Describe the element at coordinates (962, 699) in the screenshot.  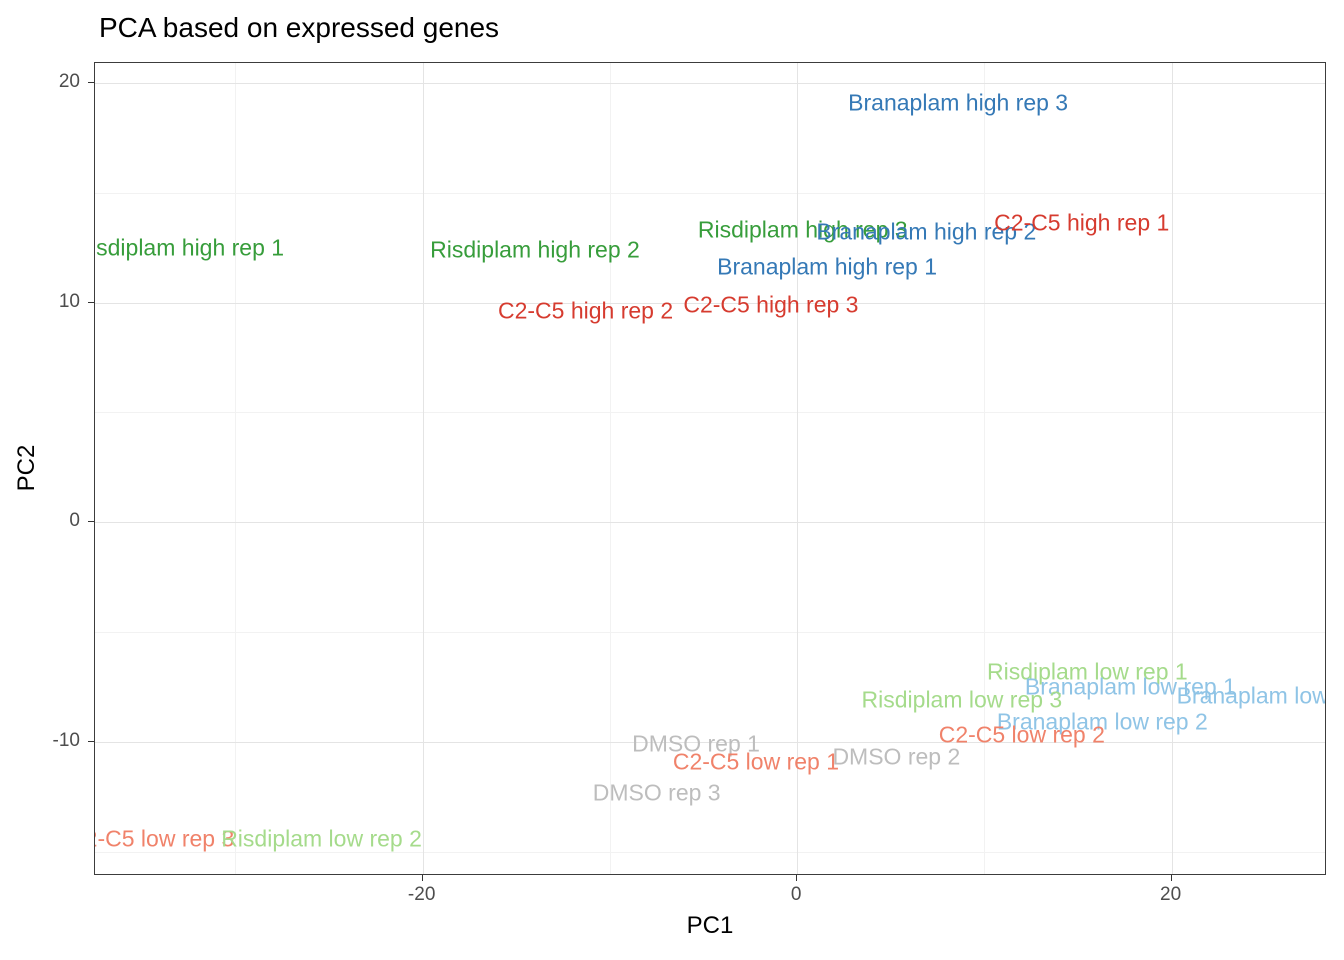
I see `point-label: Risdiplam low rep 3` at that location.